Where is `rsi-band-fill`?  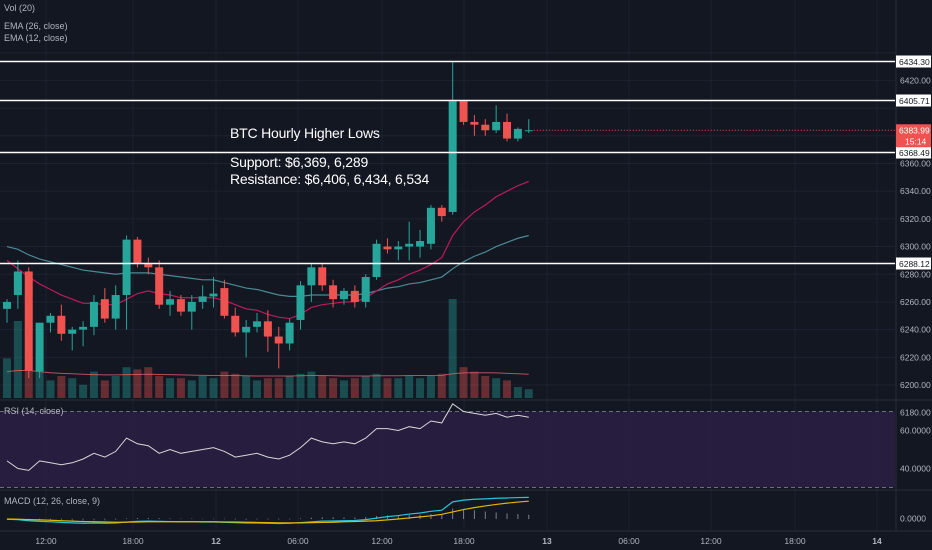
rsi-band-fill is located at coordinates (447, 449).